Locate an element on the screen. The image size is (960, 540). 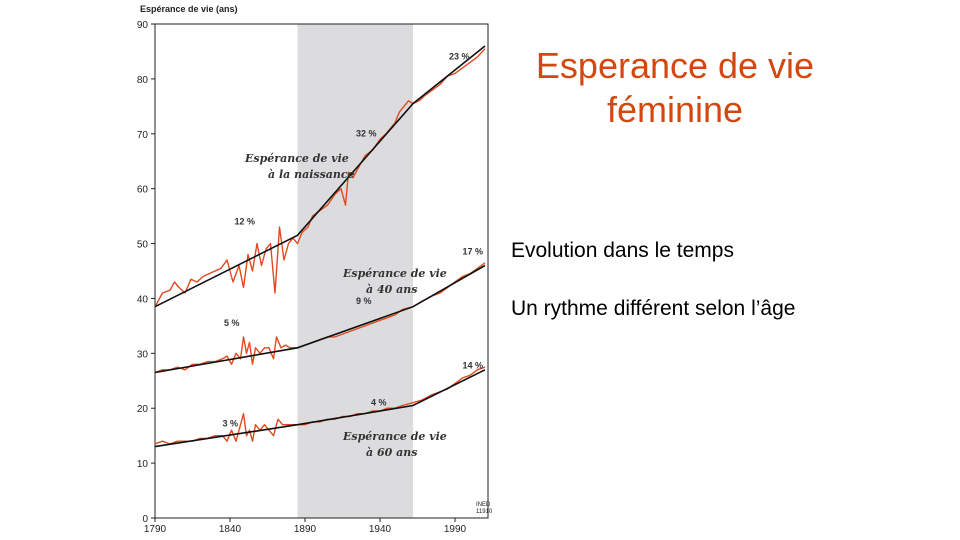
growth-annotation: 12 % is located at coordinates (245, 221).